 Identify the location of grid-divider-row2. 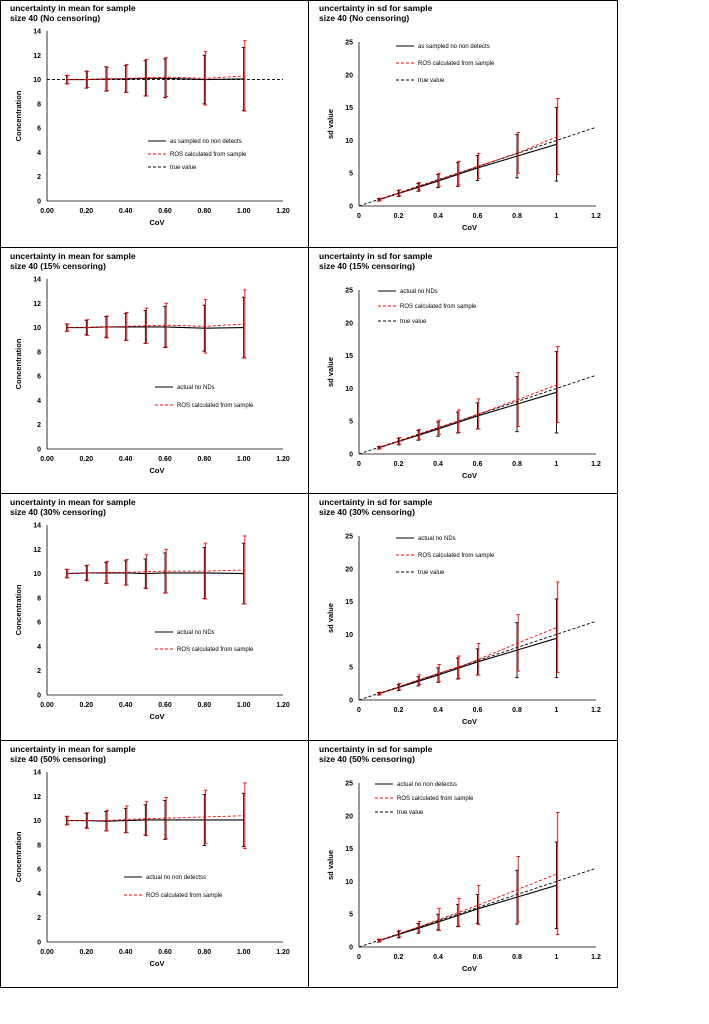
(309, 493).